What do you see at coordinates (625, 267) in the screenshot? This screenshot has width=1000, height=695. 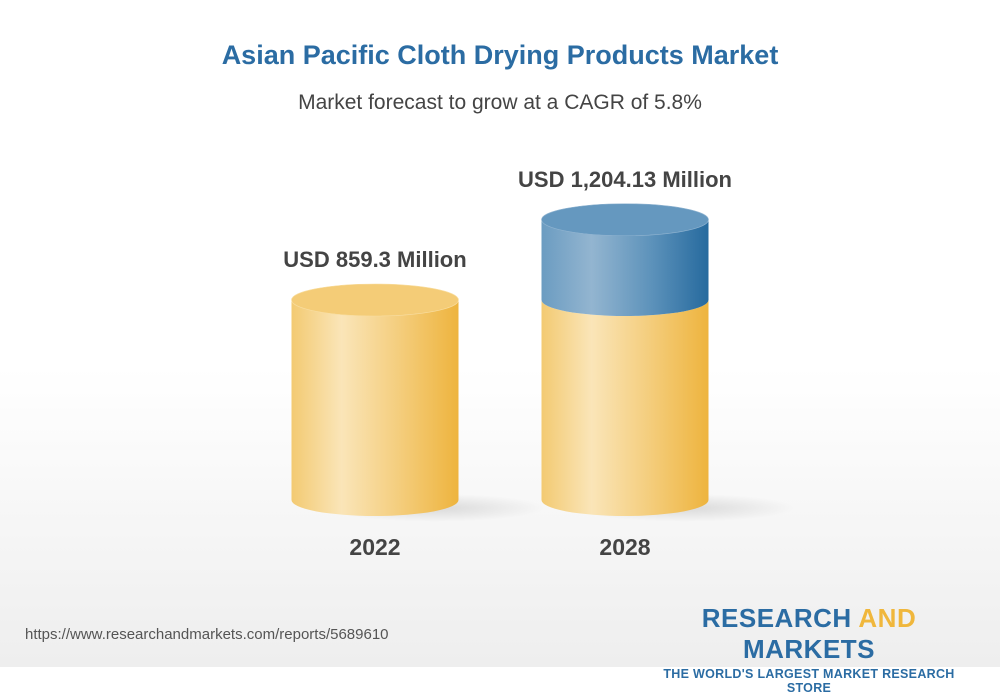 I see `bar-growth-2028` at bounding box center [625, 267].